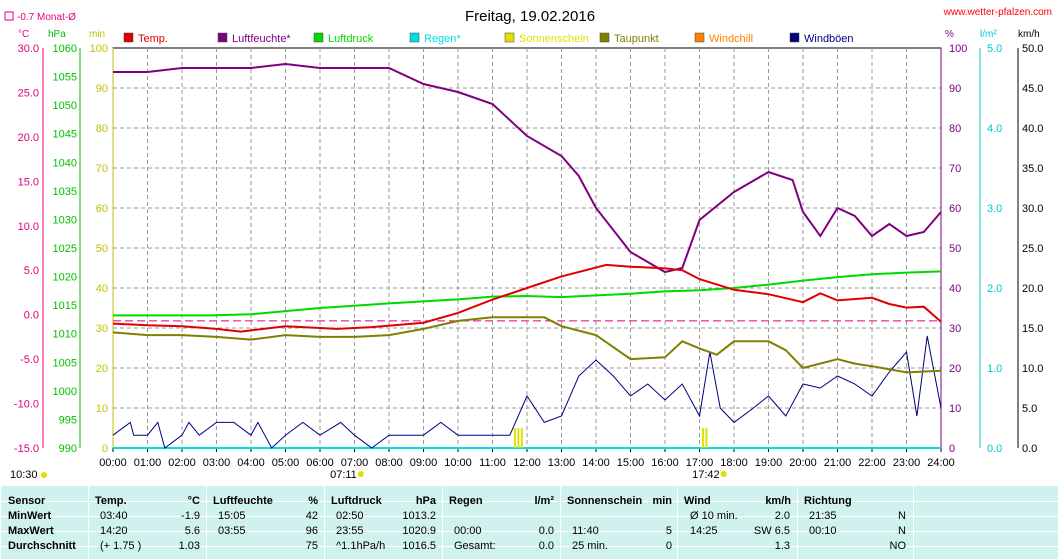 Image resolution: width=1058 pixels, height=559 pixels. Describe the element at coordinates (828, 501) in the screenshot. I see `table-header: Richtung` at that location.